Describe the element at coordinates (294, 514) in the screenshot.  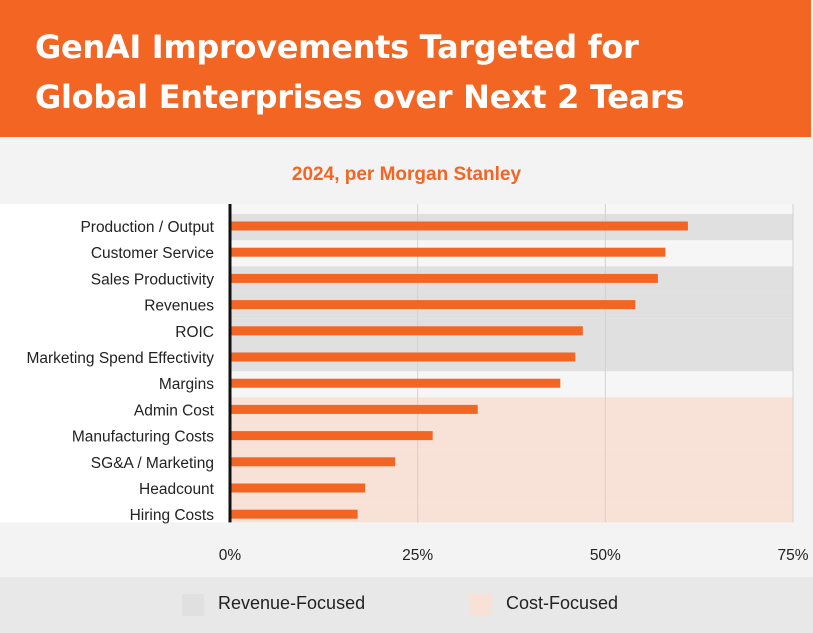
I see `bar-hiring-costs` at that location.